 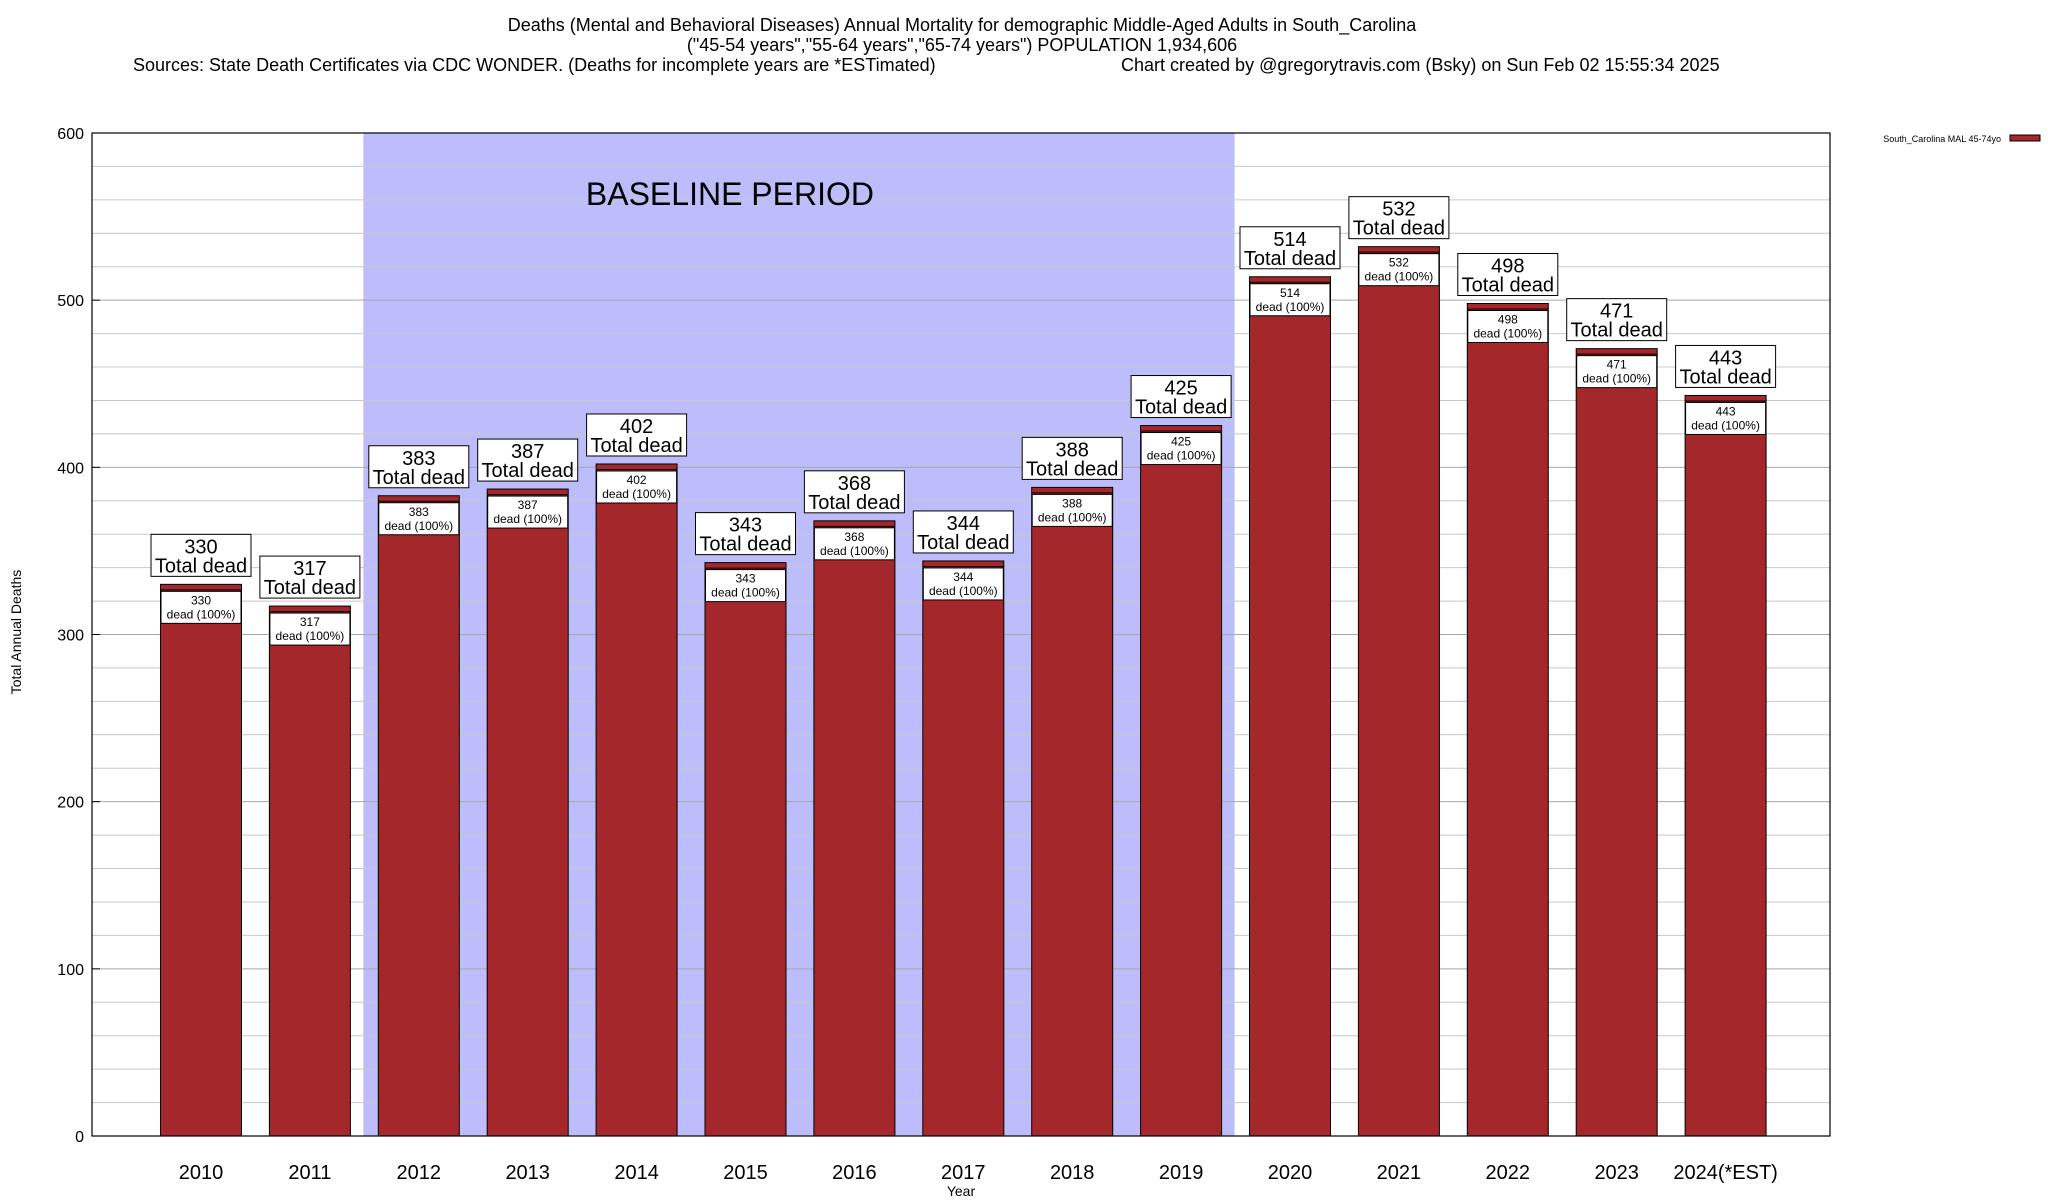 I want to click on bar-inner-value-label: 443, so click(x=1726, y=411).